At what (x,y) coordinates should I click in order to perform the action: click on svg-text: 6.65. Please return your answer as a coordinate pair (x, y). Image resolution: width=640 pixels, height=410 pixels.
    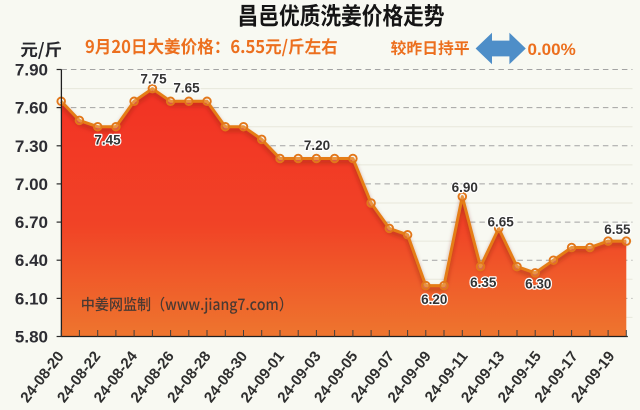
    Looking at the image, I should click on (500, 222).